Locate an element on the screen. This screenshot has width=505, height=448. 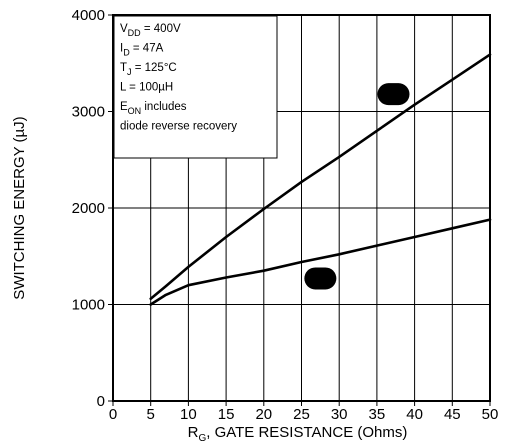
condition-main: diode reverse recovery is located at coordinates (178, 127).